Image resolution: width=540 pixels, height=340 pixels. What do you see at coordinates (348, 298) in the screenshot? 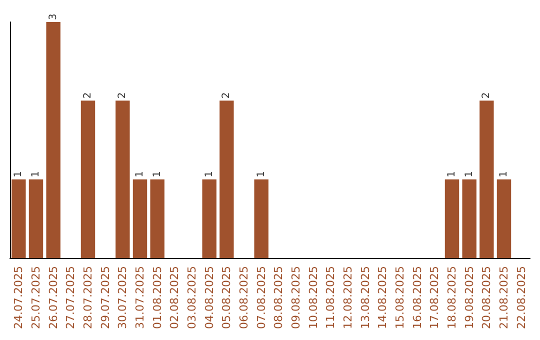
I see `x-tick-label: 12.08.2025` at bounding box center [348, 298].